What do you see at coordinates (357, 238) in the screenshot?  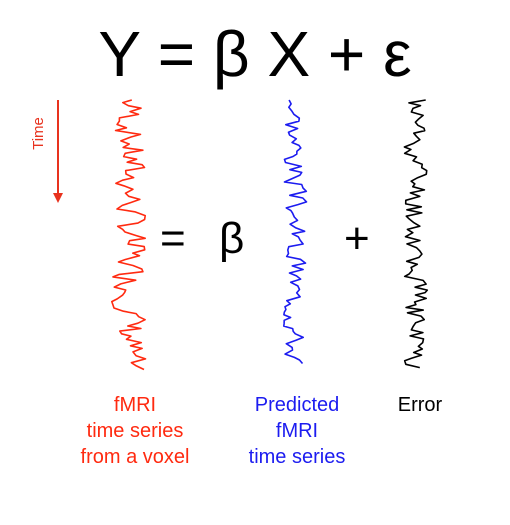 I see `plus-sign: +` at bounding box center [357, 238].